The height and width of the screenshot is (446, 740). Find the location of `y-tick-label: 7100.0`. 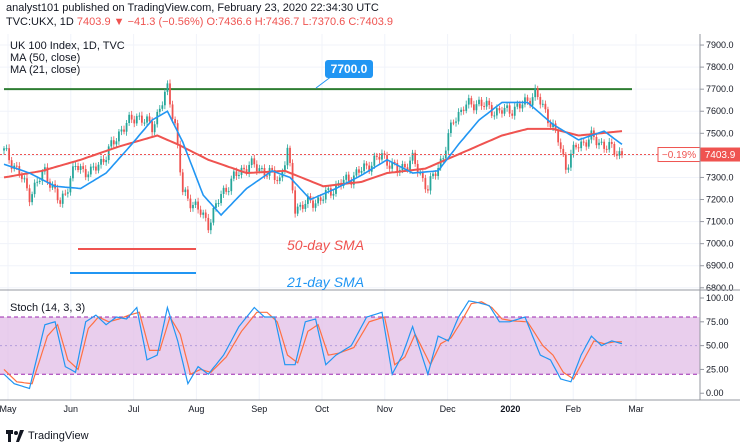

y-tick-label: 7100.0 is located at coordinates (720, 222).